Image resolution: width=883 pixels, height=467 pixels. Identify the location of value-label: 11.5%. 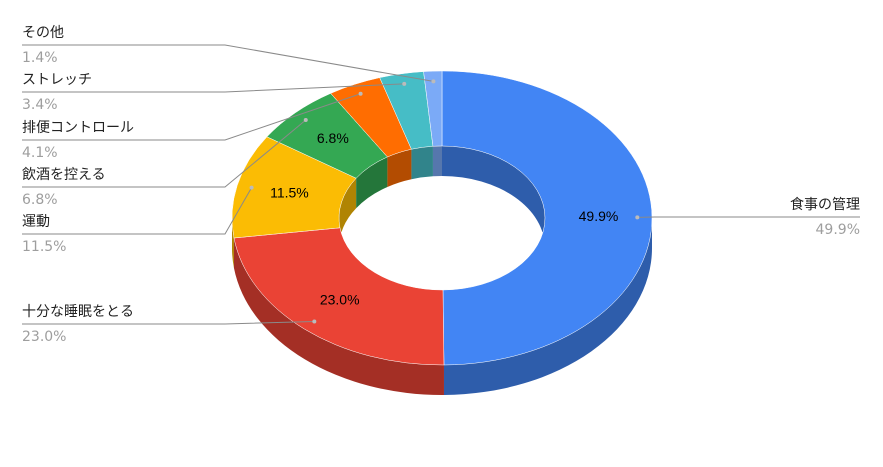
(44, 247).